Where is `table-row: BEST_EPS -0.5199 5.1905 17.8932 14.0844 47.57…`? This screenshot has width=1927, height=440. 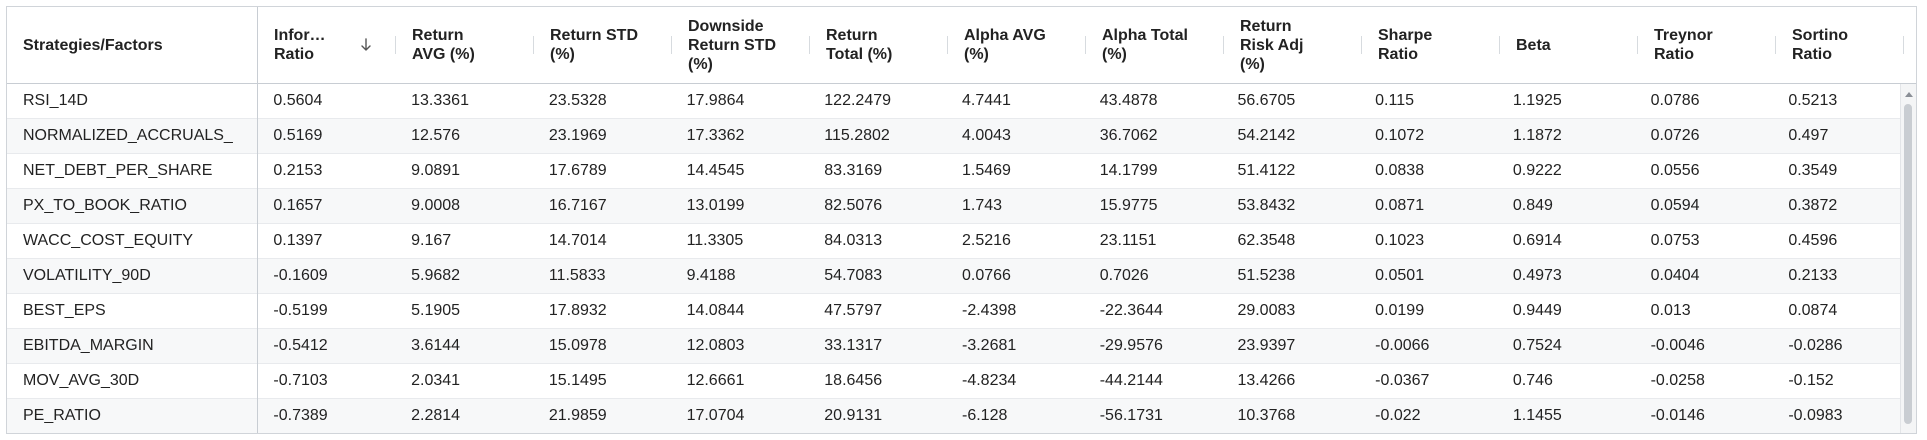 table-row: BEST_EPS -0.5199 5.1905 17.8932 14.0844 47.57… is located at coordinates (953, 311).